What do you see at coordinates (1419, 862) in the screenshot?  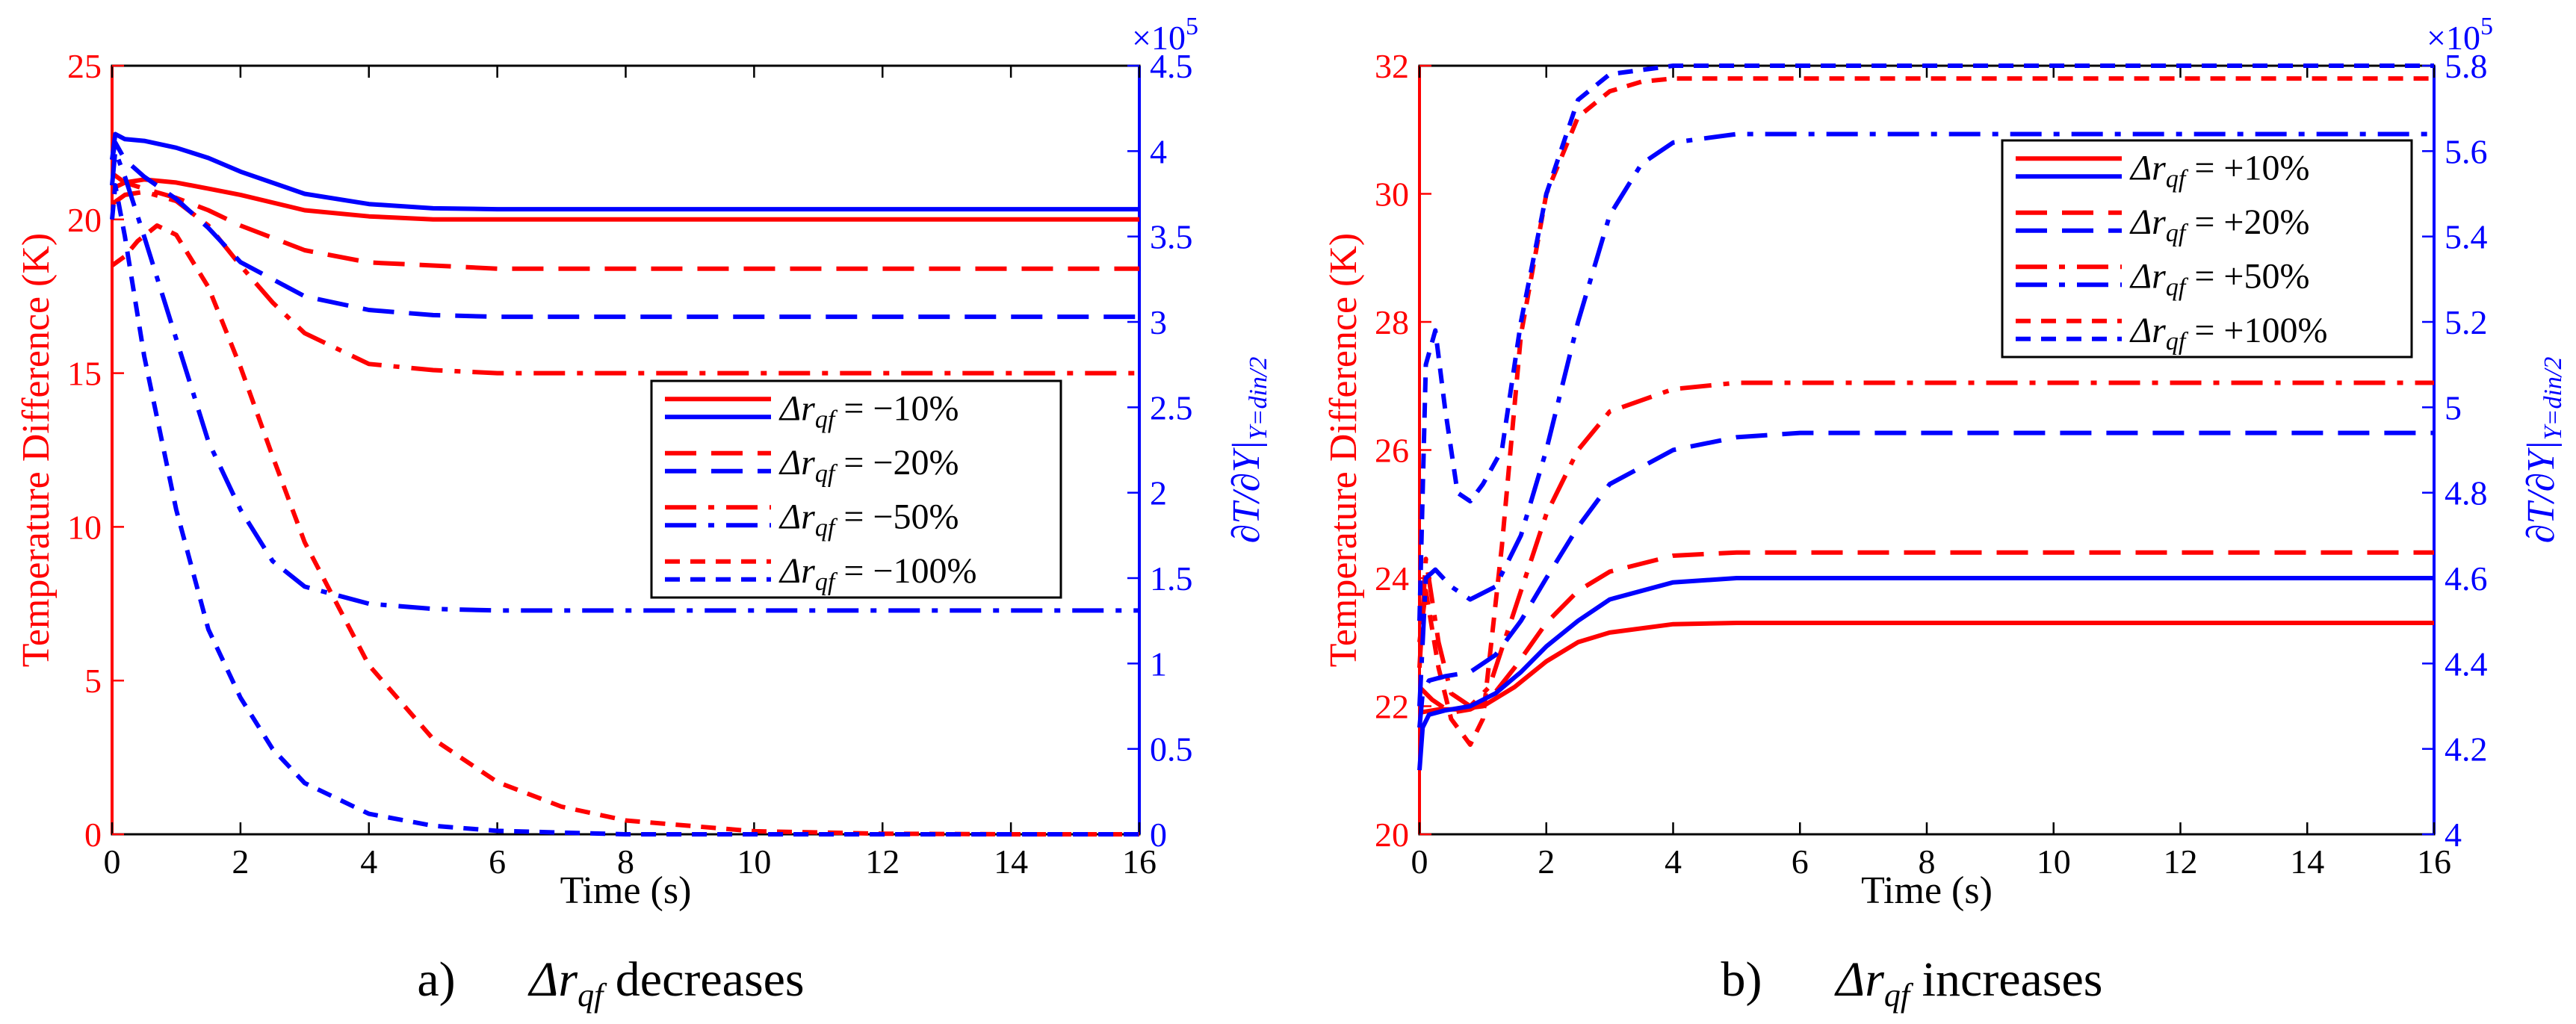 I see `x-tick-label: 0` at bounding box center [1419, 862].